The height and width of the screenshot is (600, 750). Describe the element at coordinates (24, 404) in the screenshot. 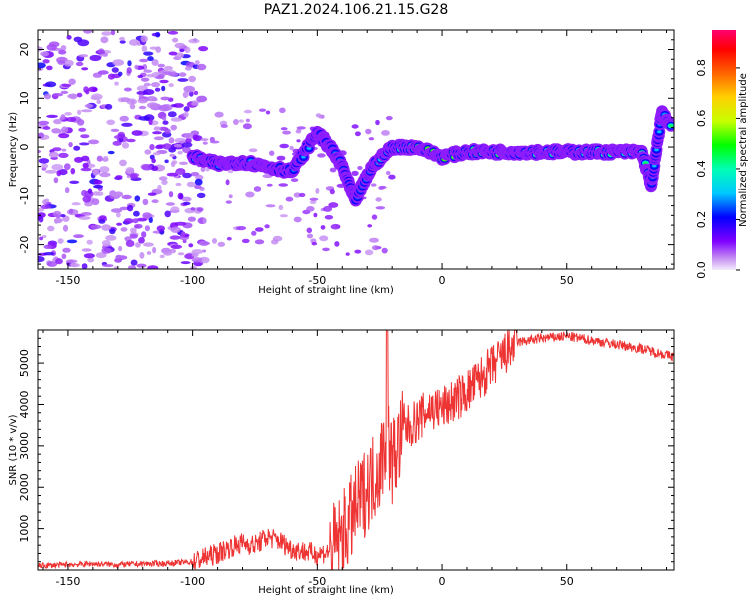

I see `y-tick-label: 4000` at that location.